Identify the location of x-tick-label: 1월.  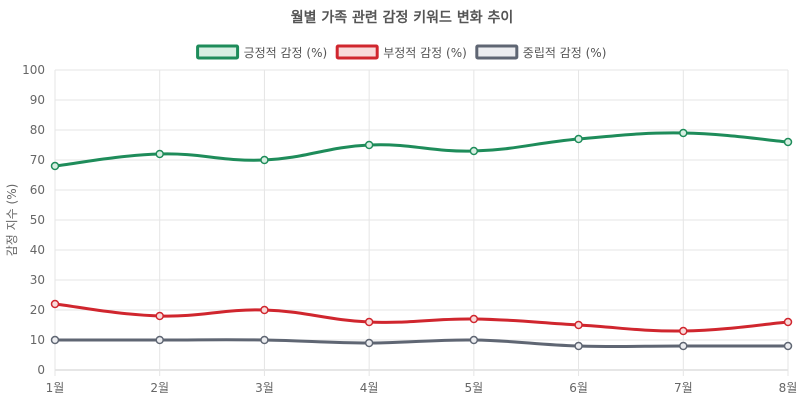
(55, 388).